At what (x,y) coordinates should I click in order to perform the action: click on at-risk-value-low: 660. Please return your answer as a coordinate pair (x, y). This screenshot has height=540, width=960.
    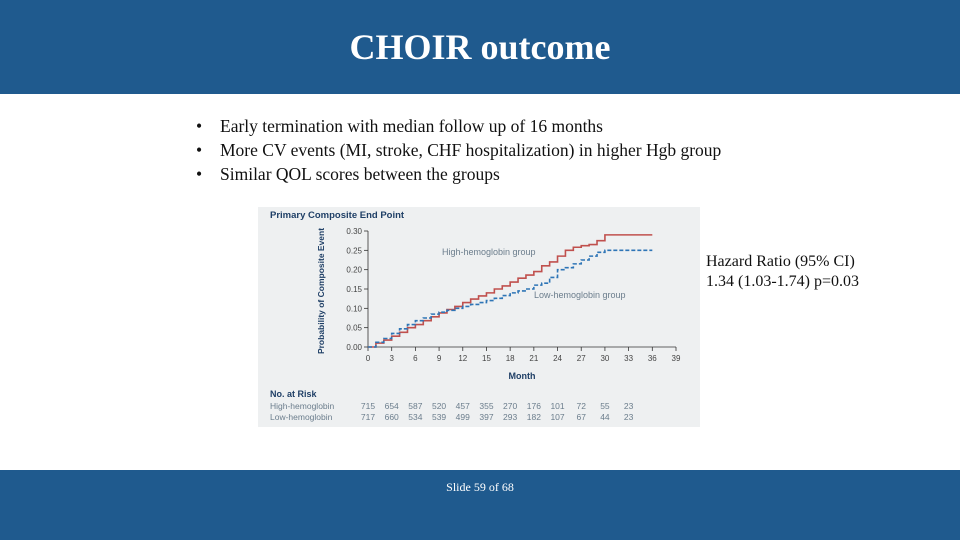
    Looking at the image, I should click on (392, 417).